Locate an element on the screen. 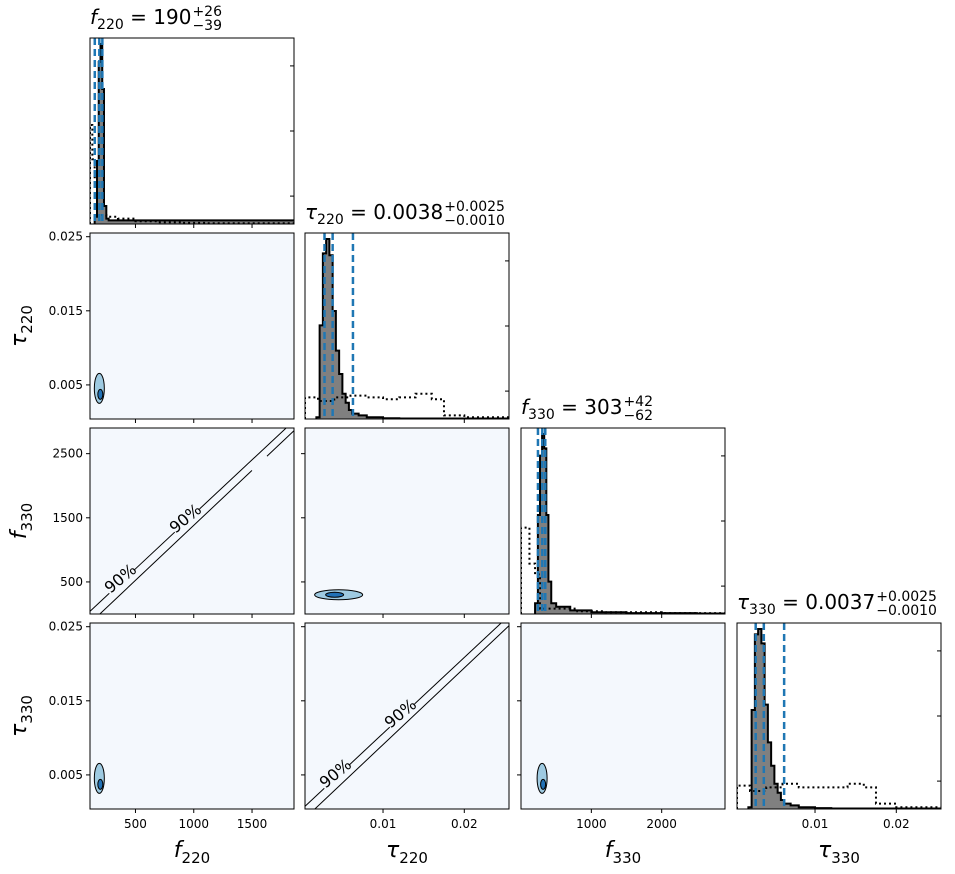 The image size is (955, 874). scatter-panel-2-0: 90%90% is located at coordinates (192, 521).